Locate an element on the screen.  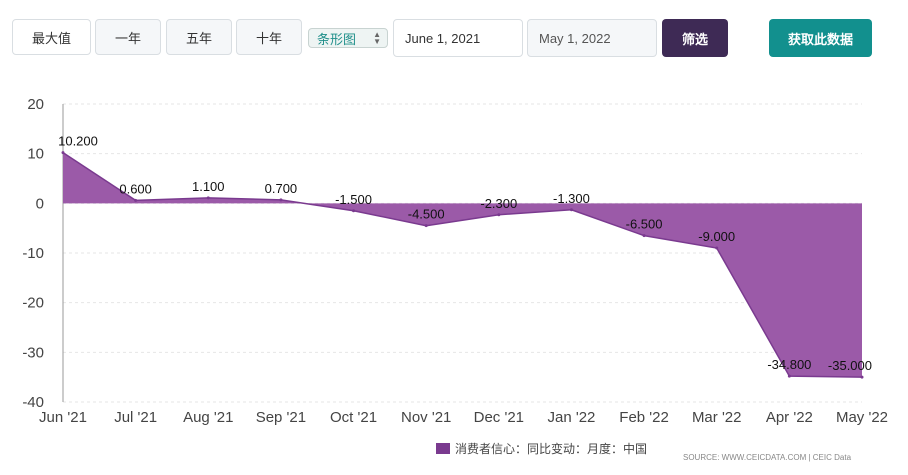
chart-legend: 消费者信心：同比变动：月度：中国 is located at coordinates (541, 448).